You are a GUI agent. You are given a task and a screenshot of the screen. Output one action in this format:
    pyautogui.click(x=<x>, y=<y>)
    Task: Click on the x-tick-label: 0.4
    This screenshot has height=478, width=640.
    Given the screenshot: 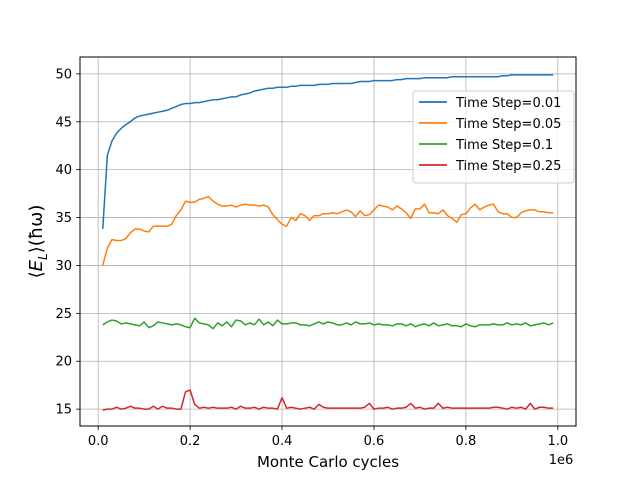 What is the action you would take?
    pyautogui.click(x=282, y=441)
    